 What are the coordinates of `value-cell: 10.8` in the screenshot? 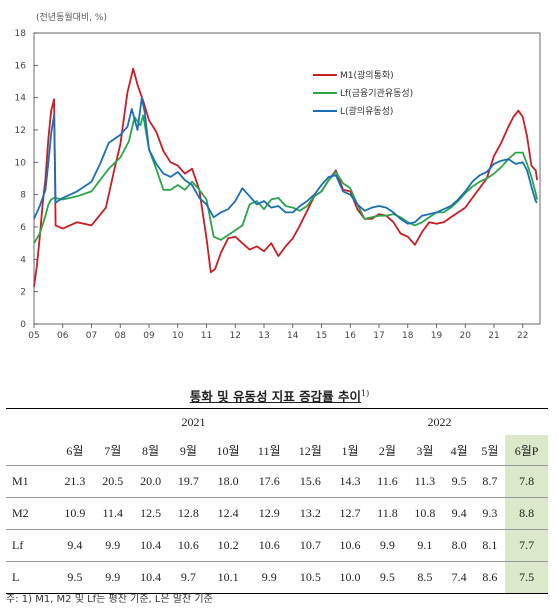 It's located at (424, 513).